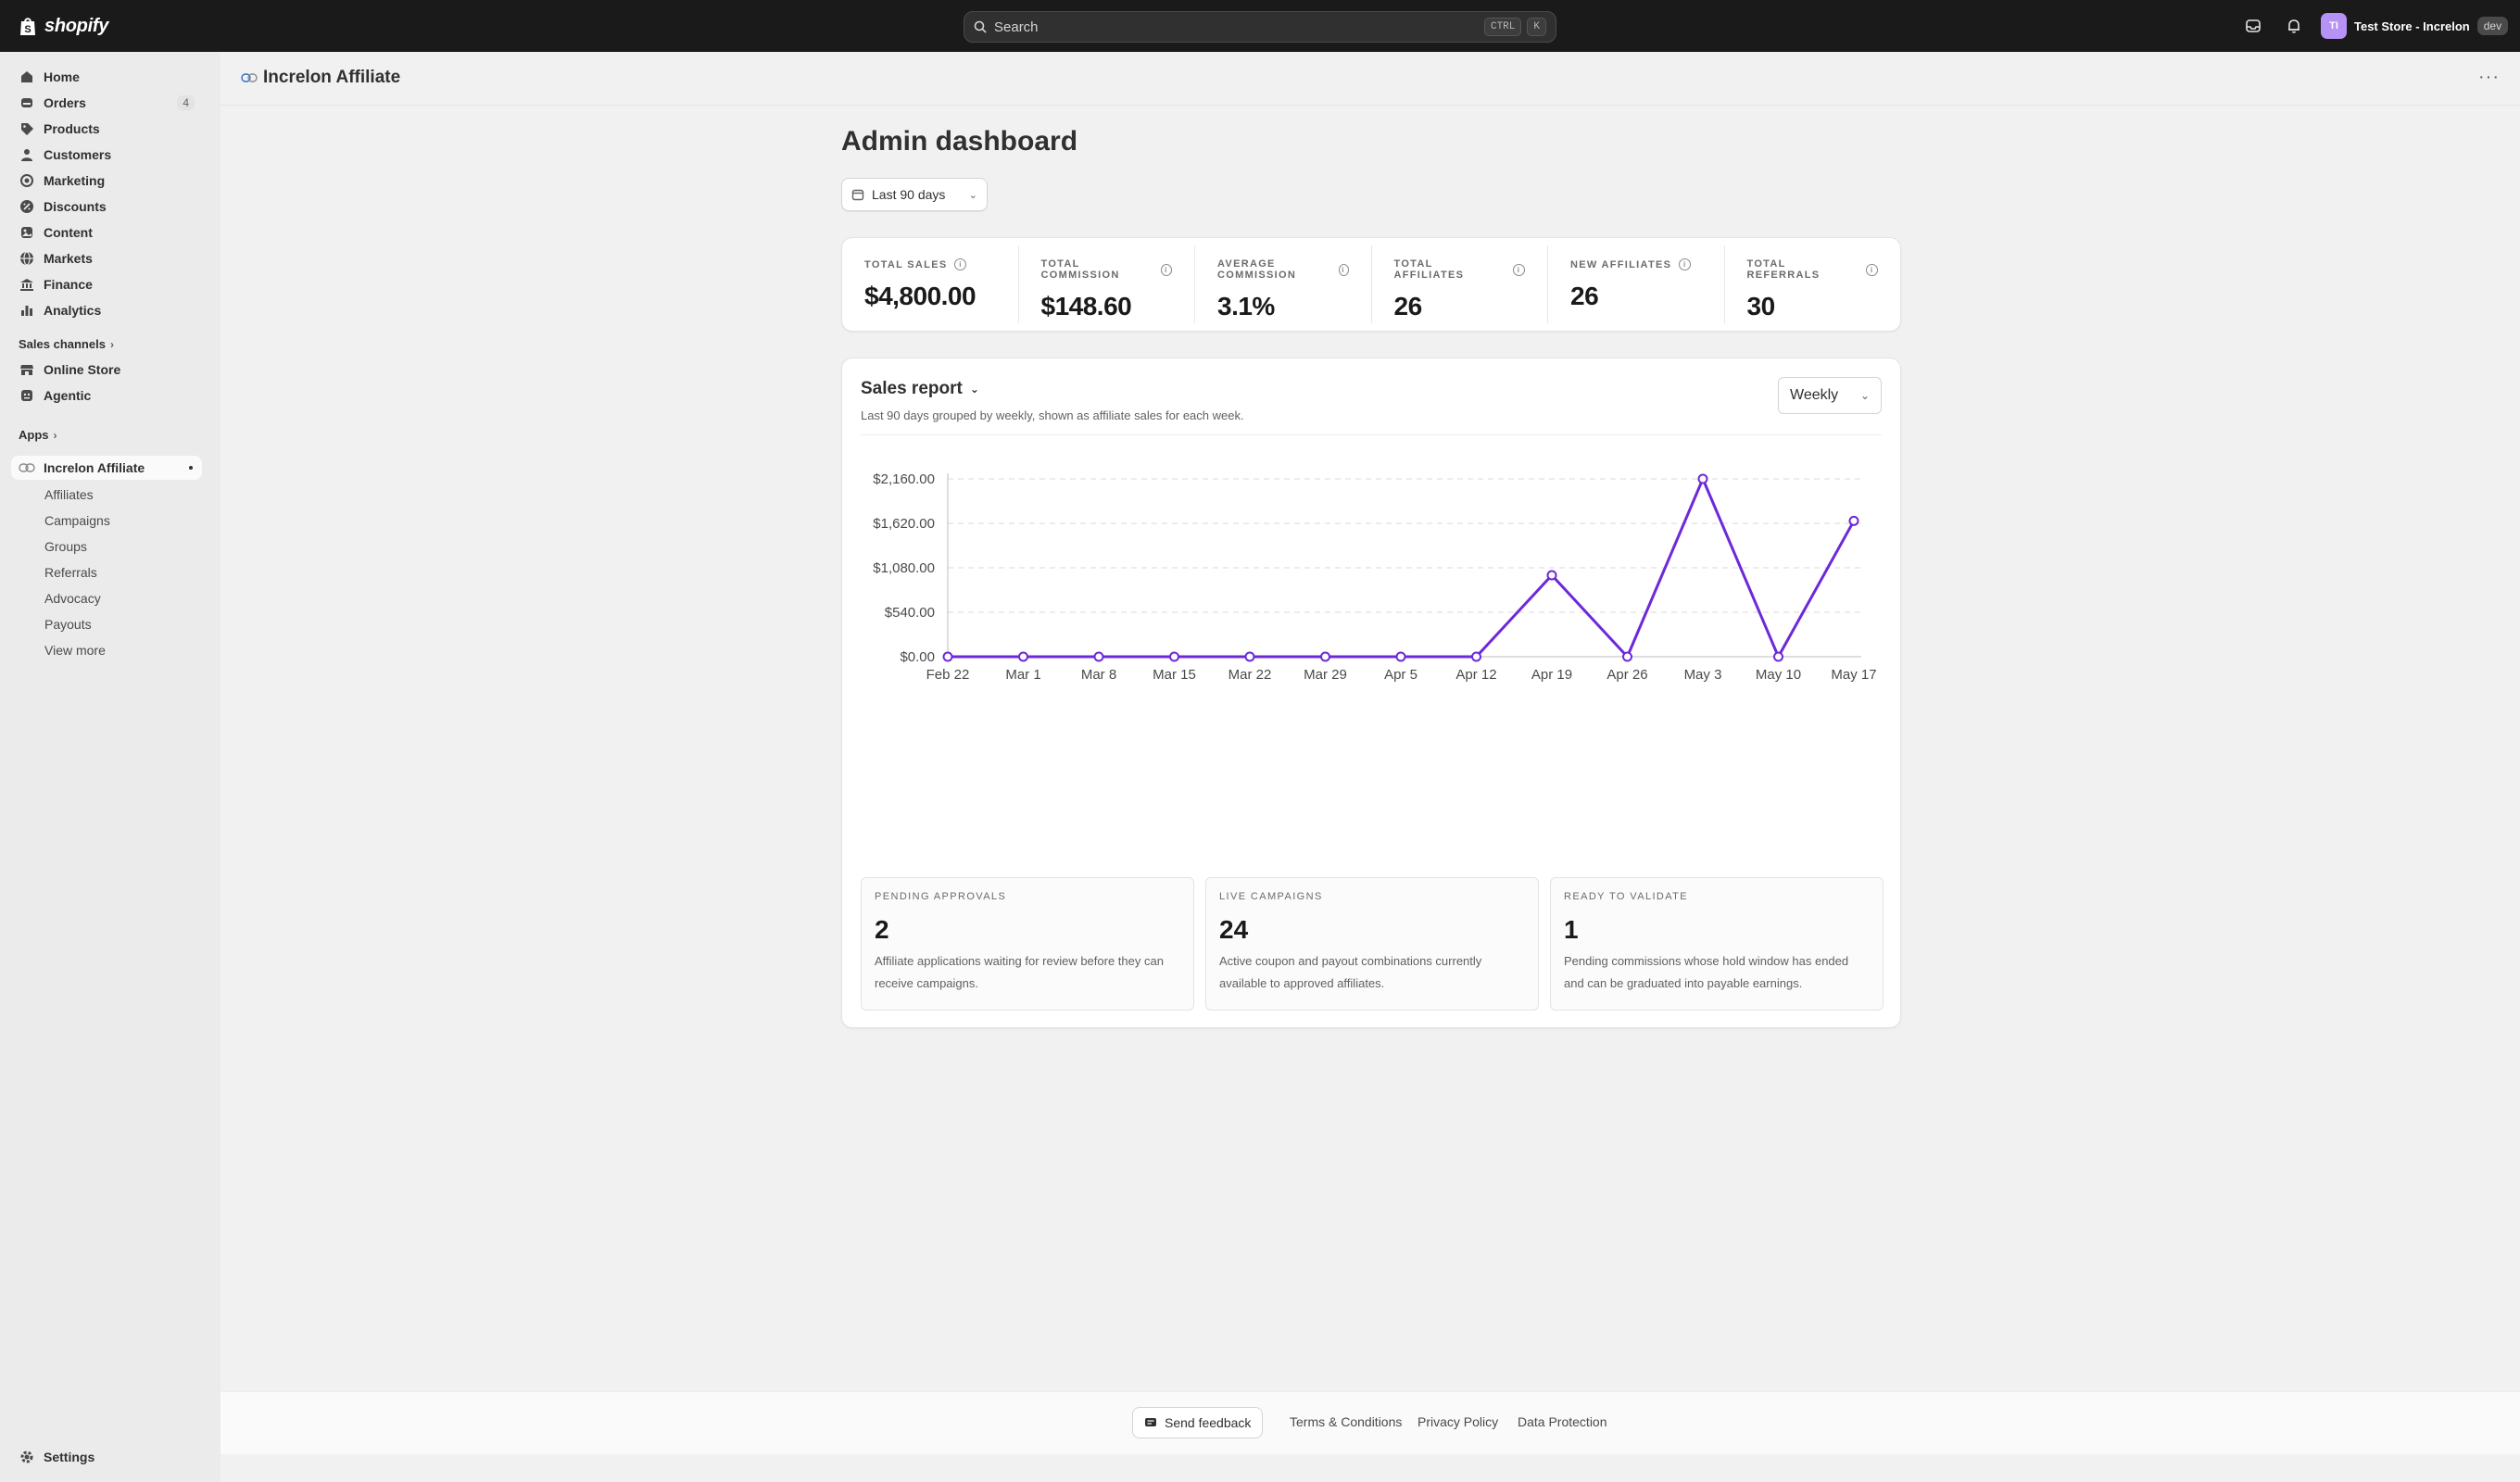 The image size is (2520, 1482). What do you see at coordinates (332, 77) in the screenshot?
I see `app-title: Increlon Affiliate` at bounding box center [332, 77].